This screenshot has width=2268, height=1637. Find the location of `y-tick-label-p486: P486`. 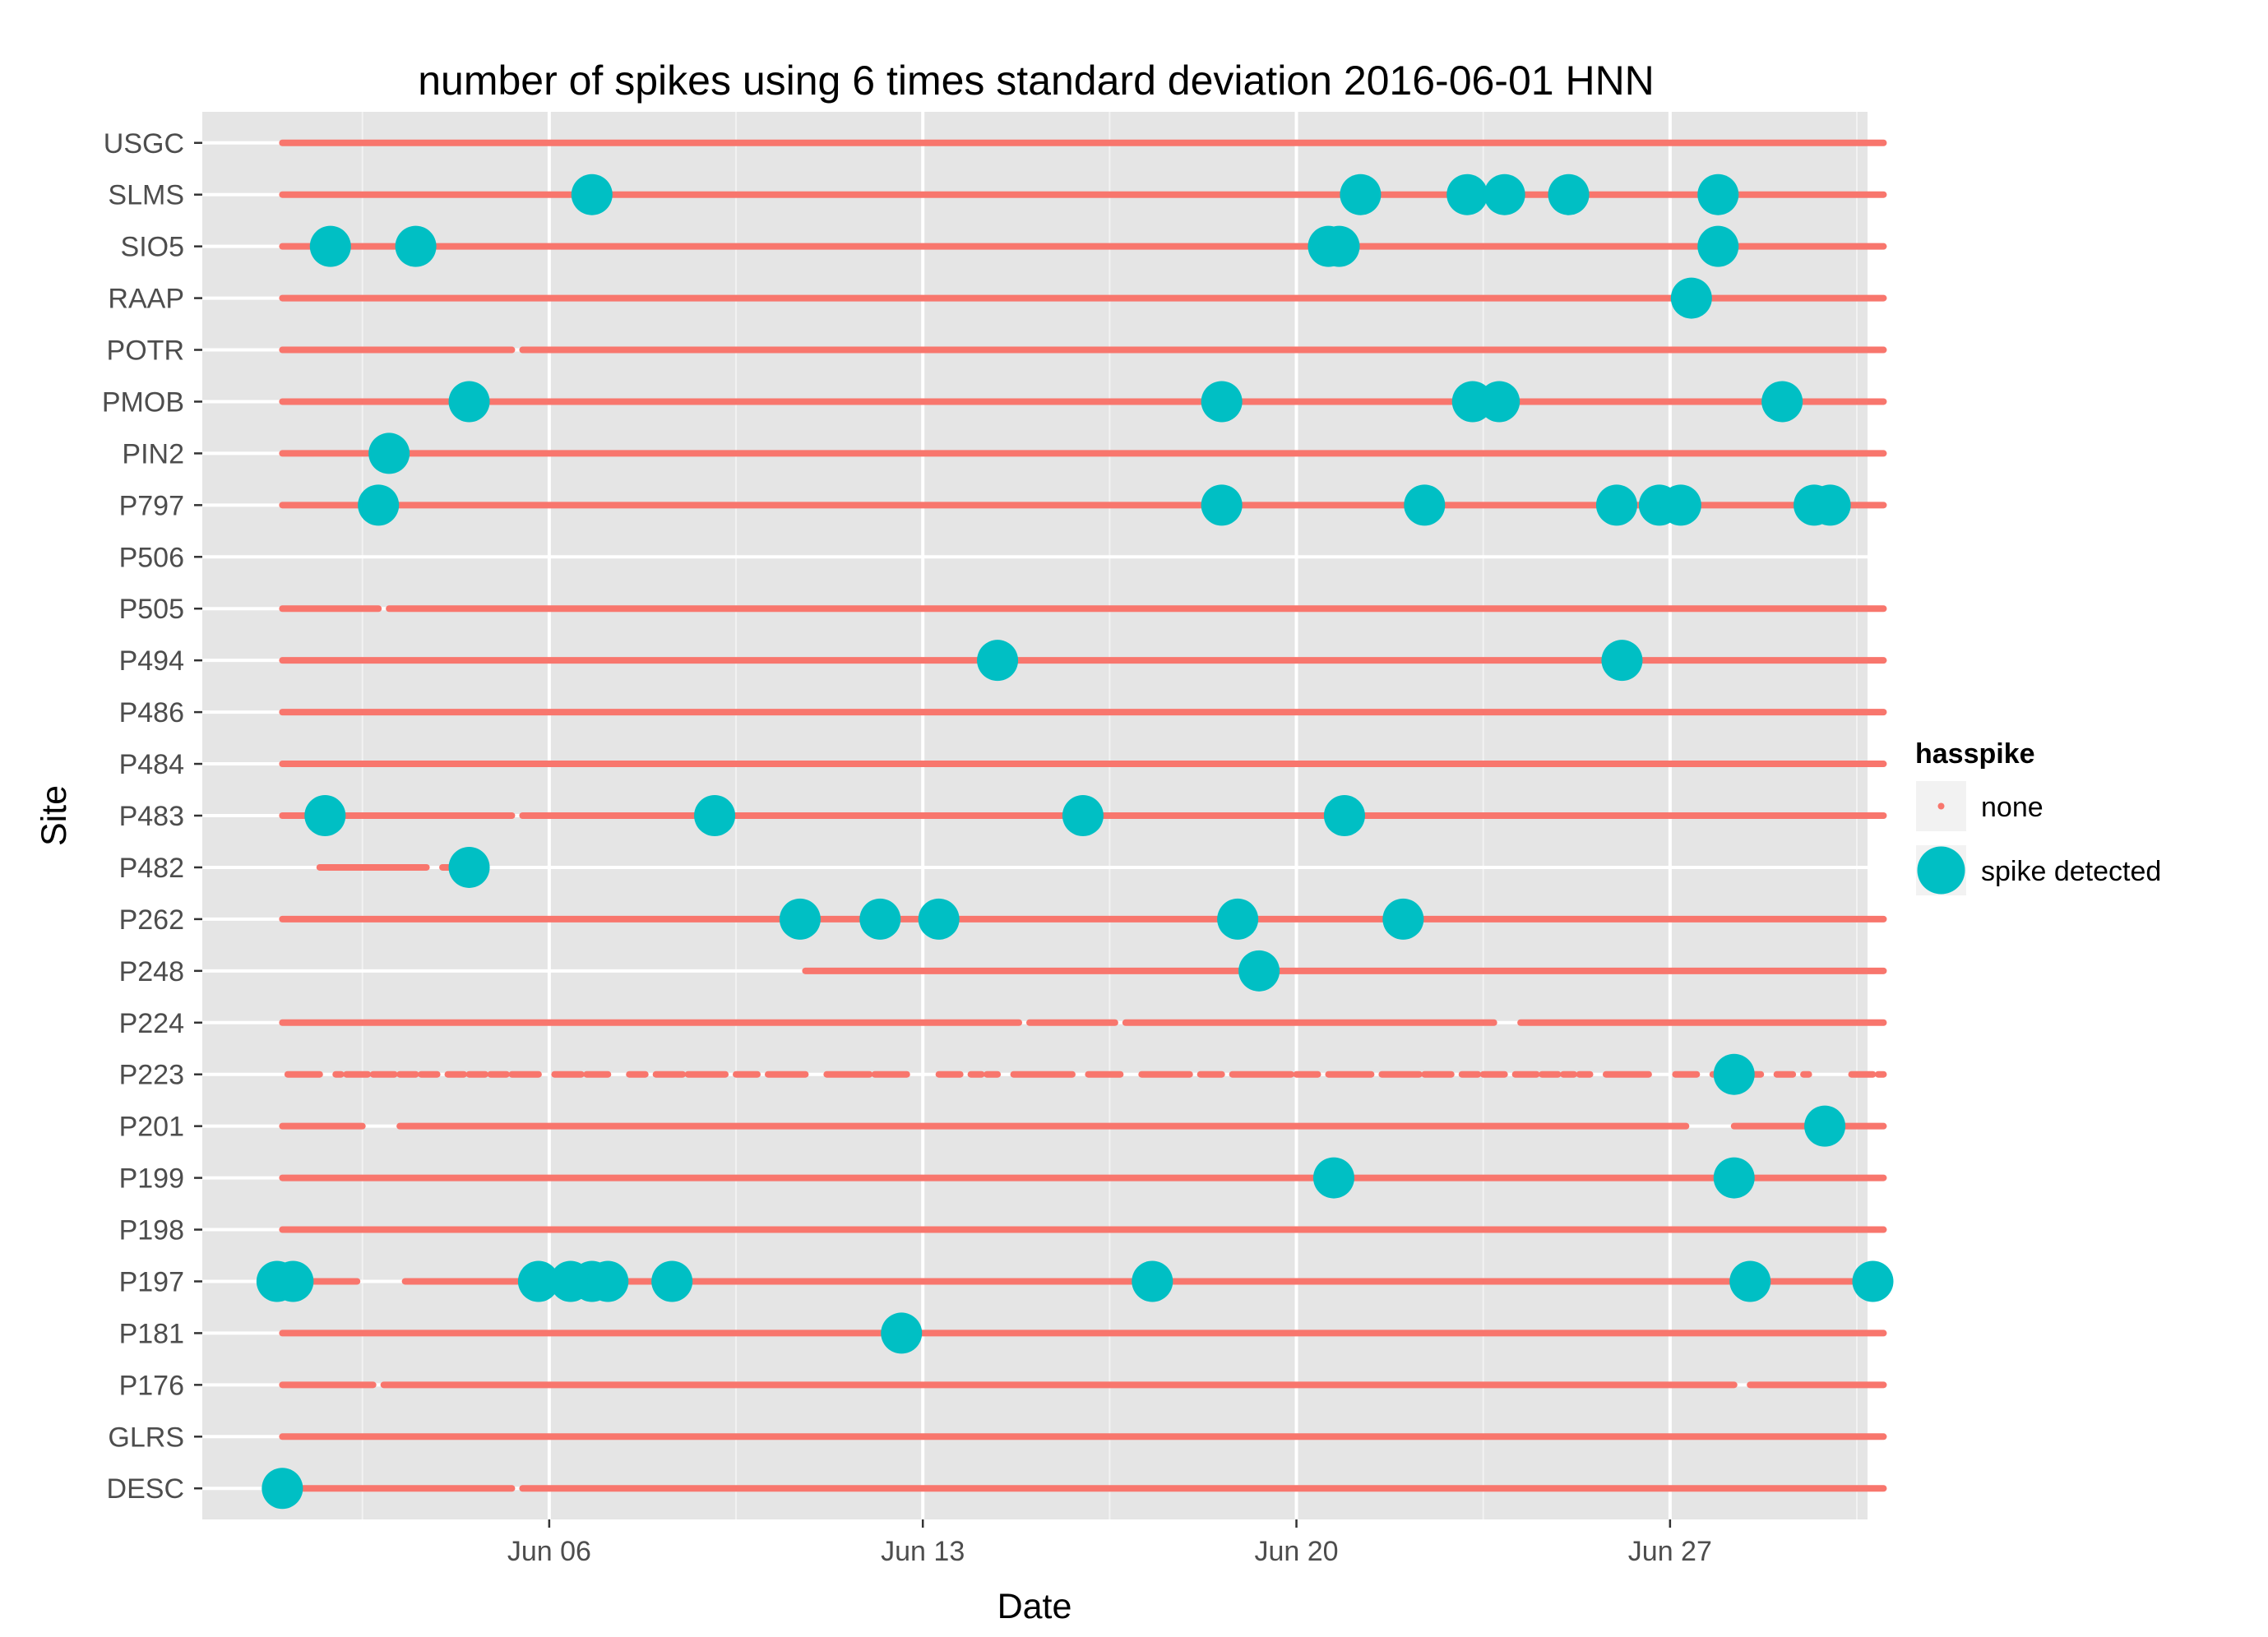

y-tick-label-p486: P486 is located at coordinates (152, 712).